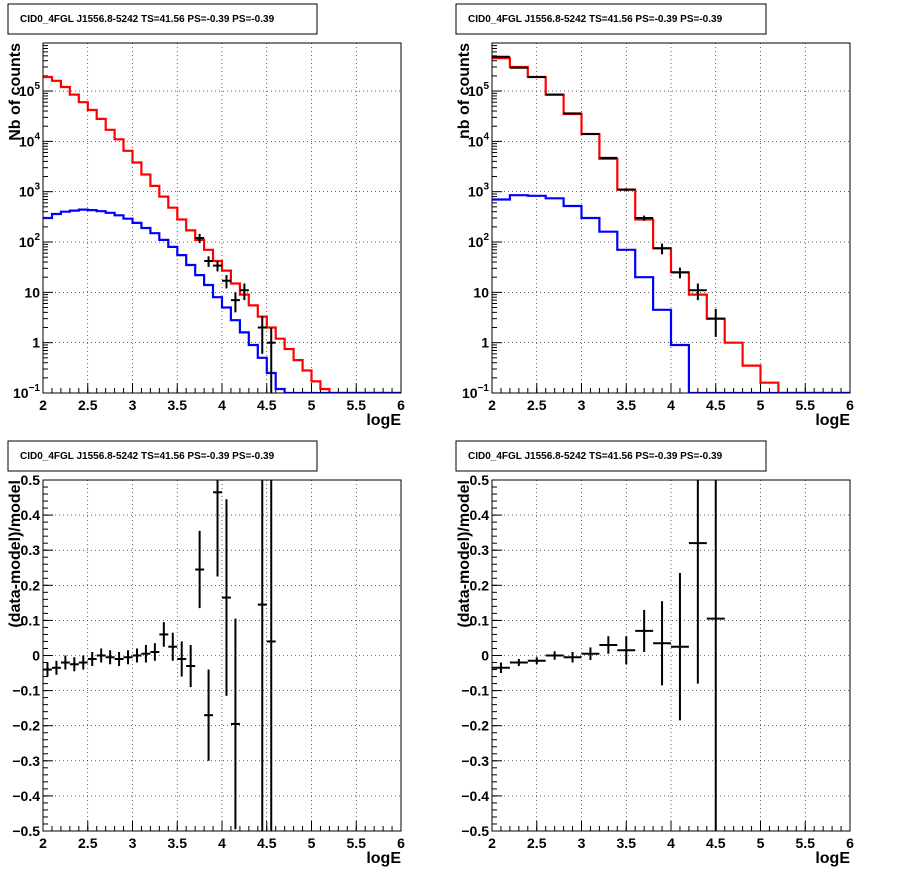  I want to click on y-tick-exponent: 3, so click(37, 187).